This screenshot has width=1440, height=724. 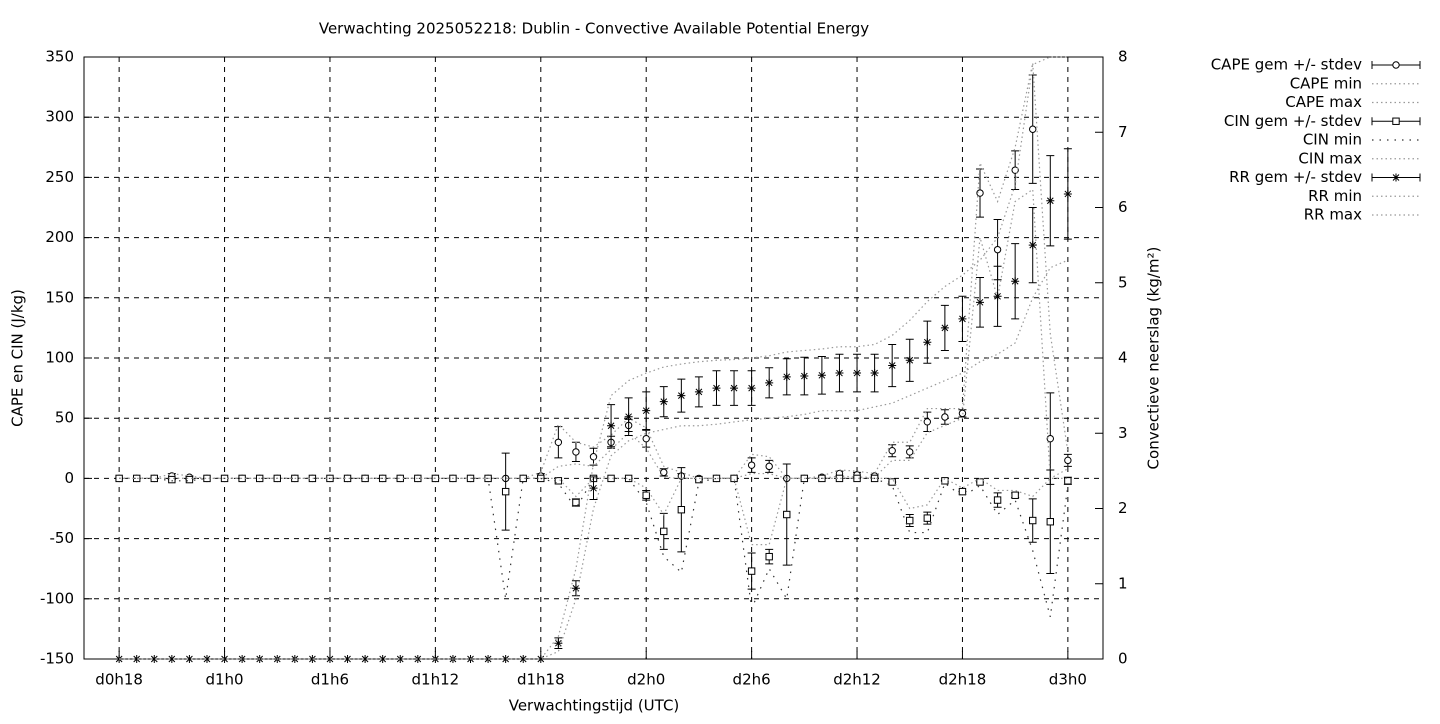 What do you see at coordinates (1068, 680) in the screenshot?
I see `x-tick-label: d3h0` at bounding box center [1068, 680].